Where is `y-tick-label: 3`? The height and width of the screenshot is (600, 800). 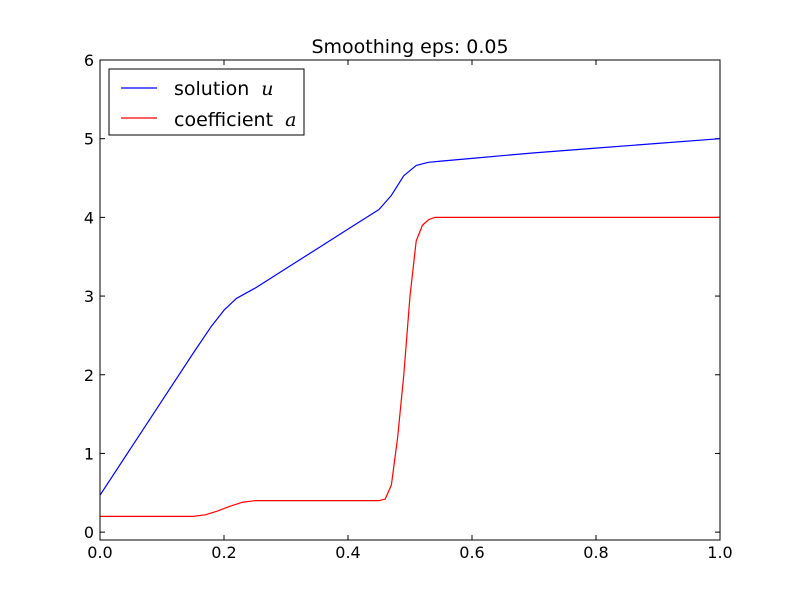
y-tick-label: 3 is located at coordinates (89, 296).